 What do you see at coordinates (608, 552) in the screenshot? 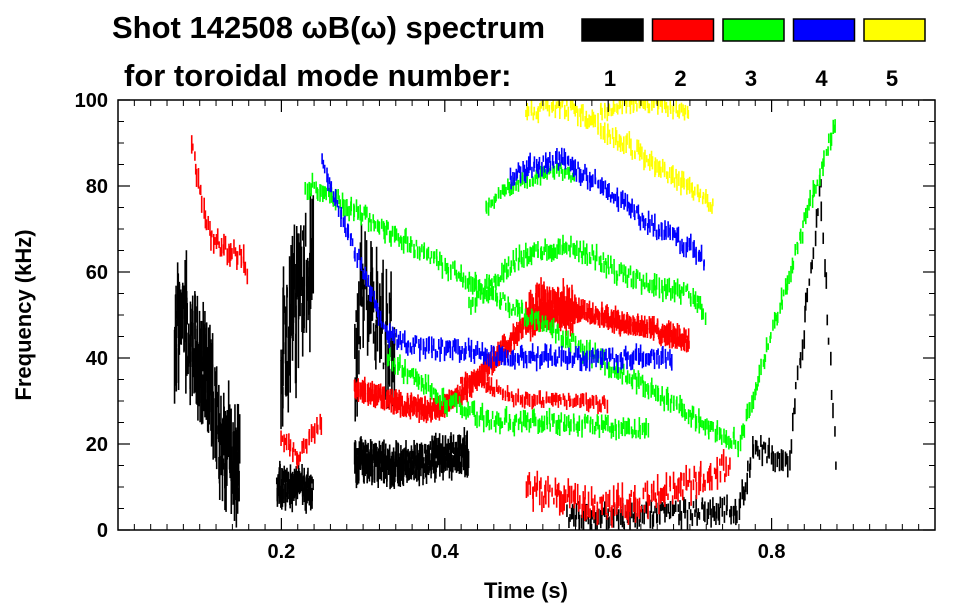
I see `x-tick-label: 0.6` at bounding box center [608, 552].